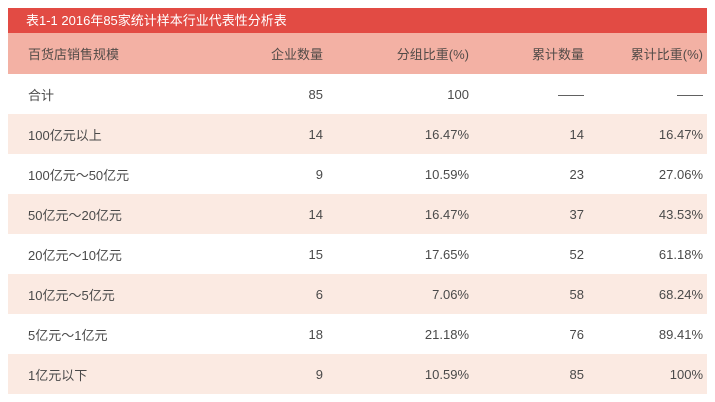 This screenshot has height=402, width=715. What do you see at coordinates (108, 294) in the screenshot?
I see `cell-scale: 10亿元～5亿元` at bounding box center [108, 294].